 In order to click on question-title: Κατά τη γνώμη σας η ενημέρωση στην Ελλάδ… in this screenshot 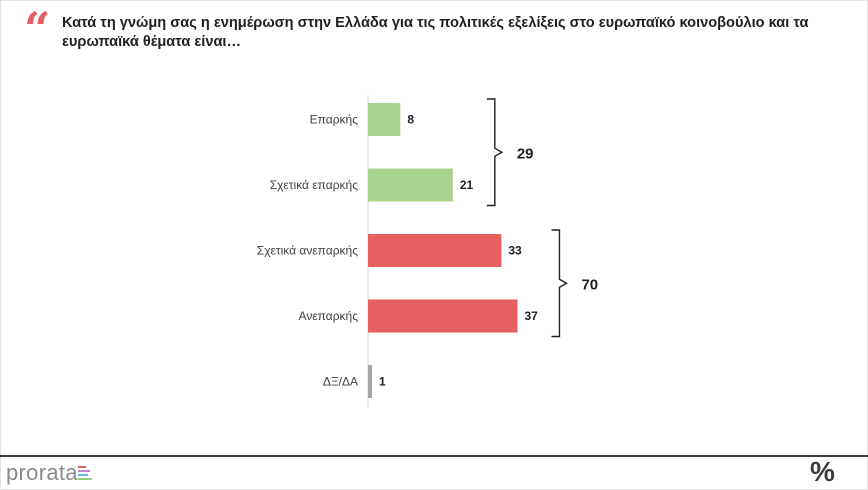, I will do `click(435, 32)`.